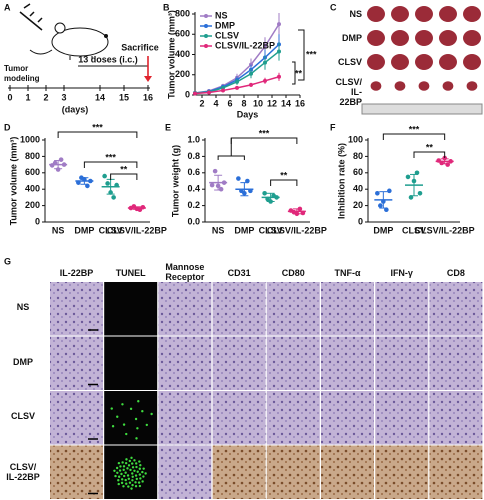  What do you see at coordinates (185, 272) in the screenshot?
I see `stain-header: Mannose Receptor` at bounding box center [185, 272].